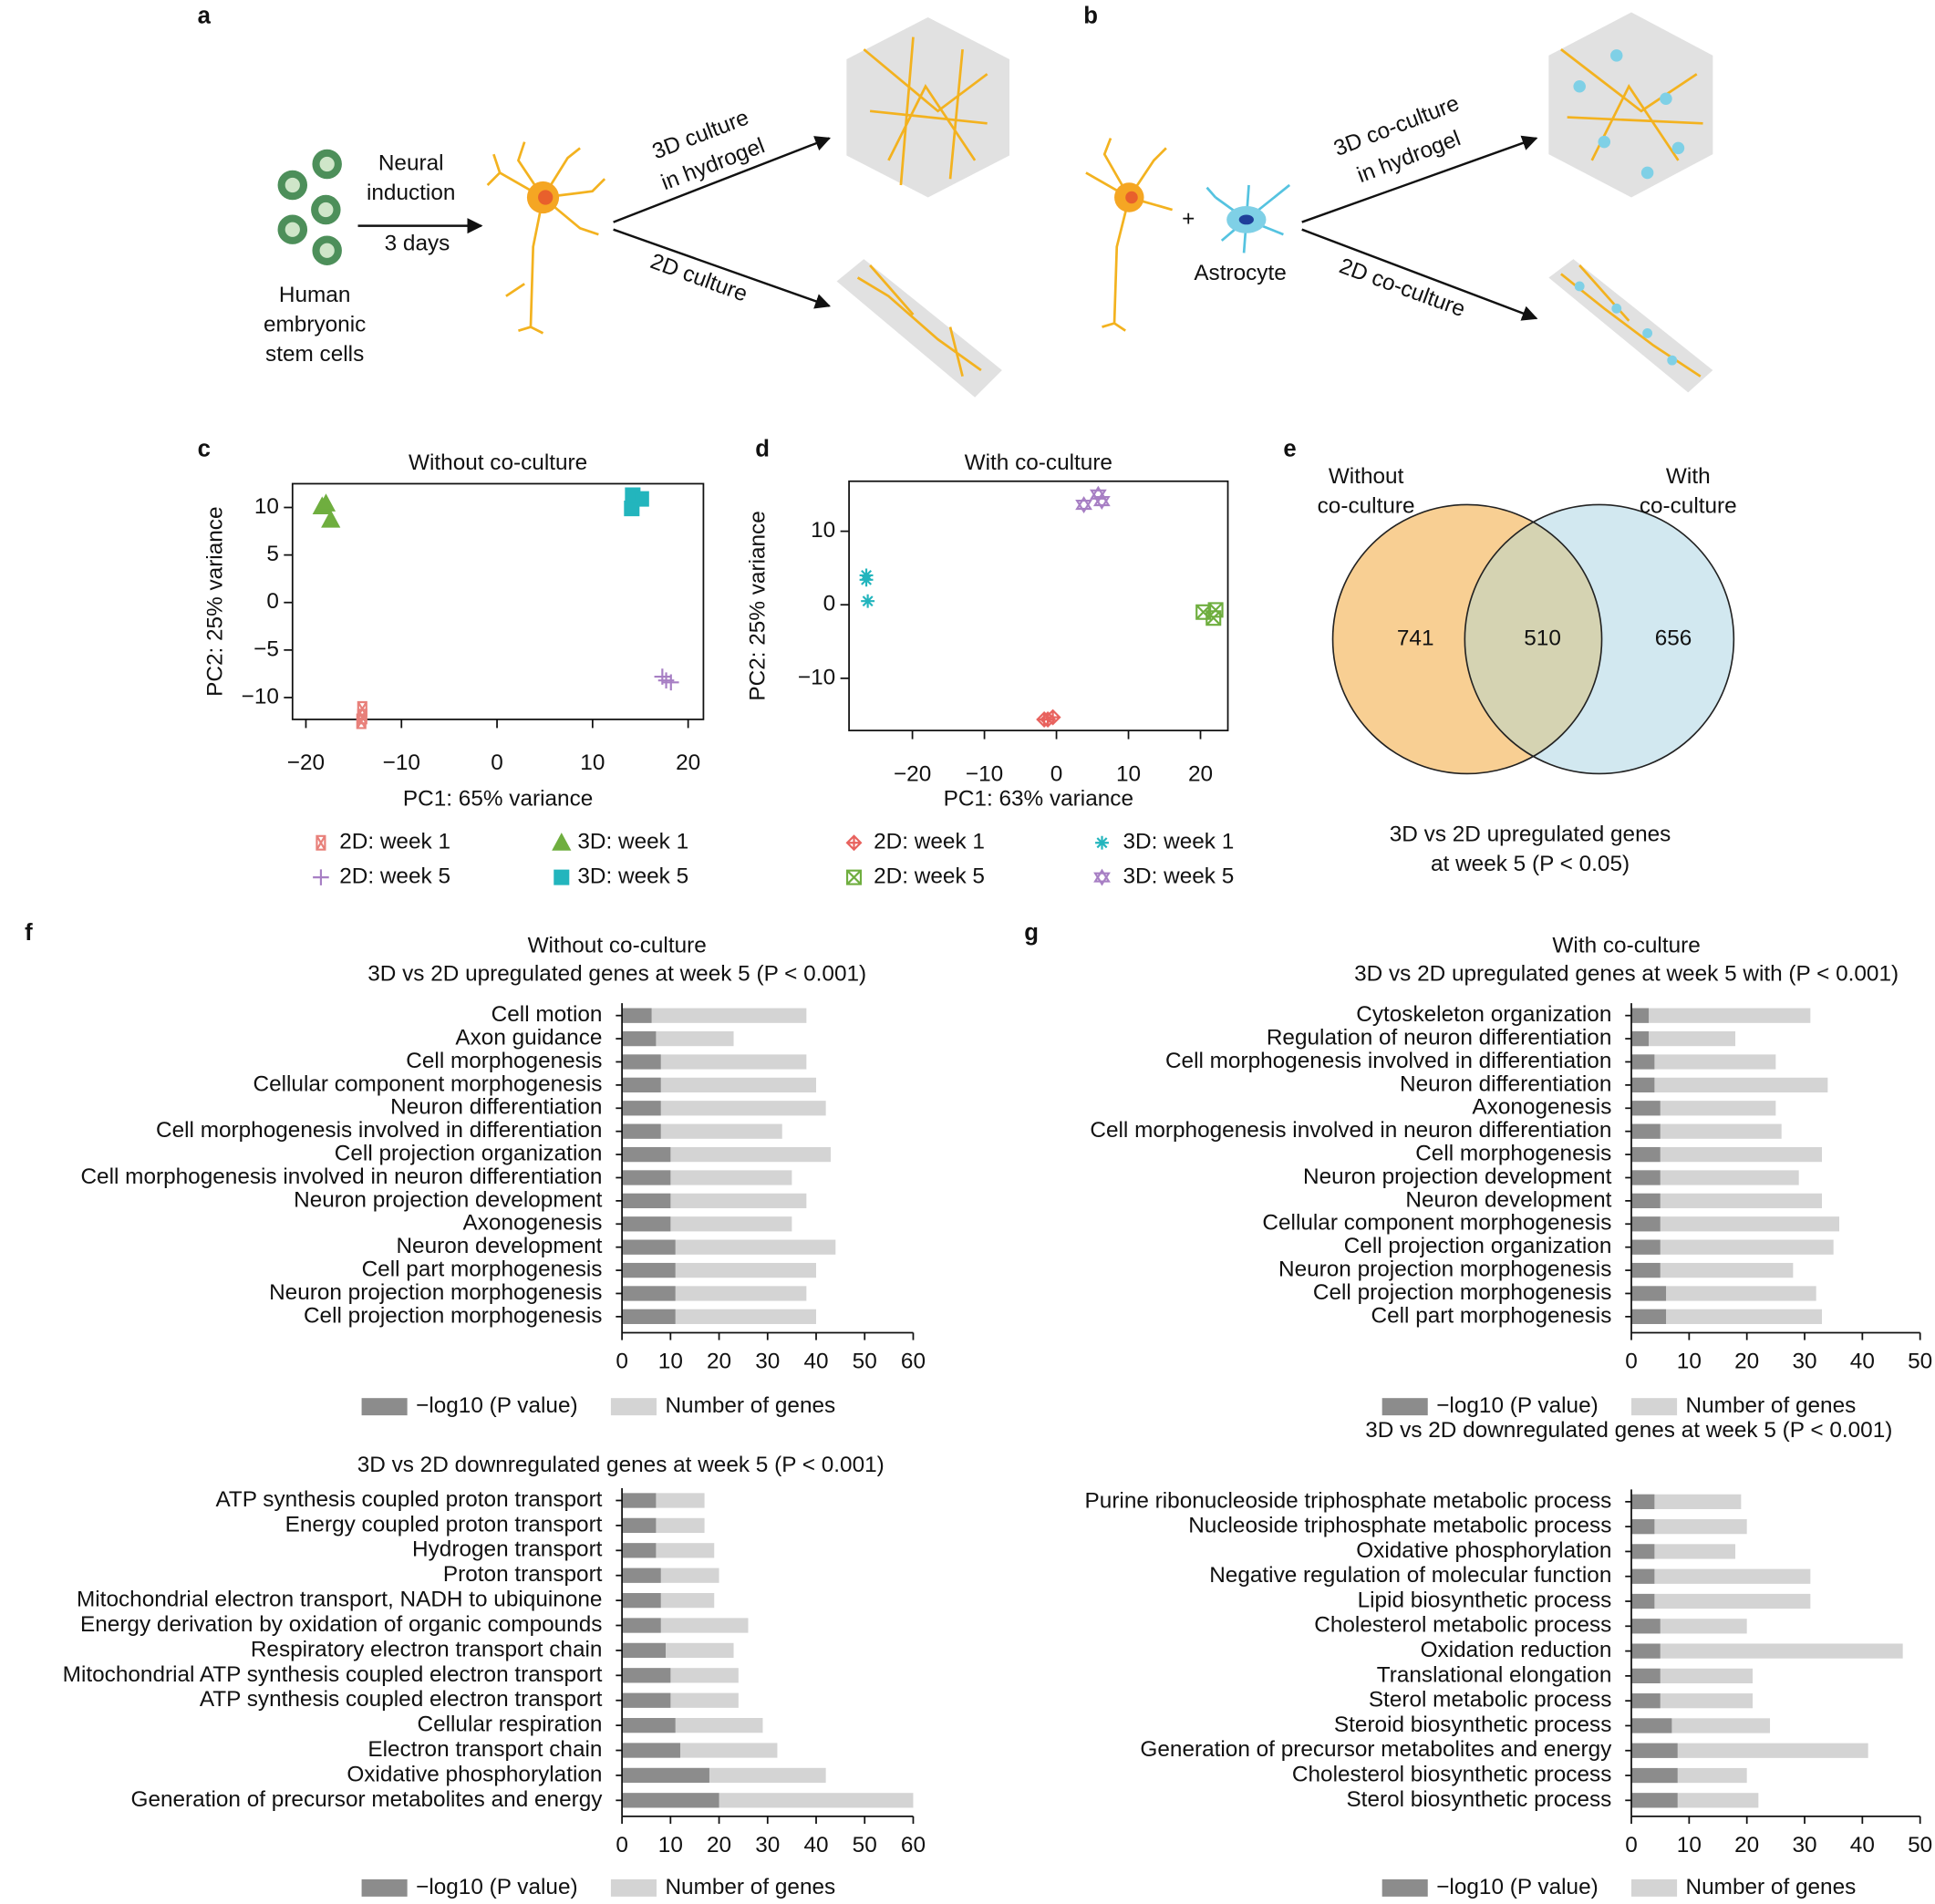  What do you see at coordinates (1038, 799) in the screenshot?
I see `x-axis-label: PC1: 63% variance` at bounding box center [1038, 799].